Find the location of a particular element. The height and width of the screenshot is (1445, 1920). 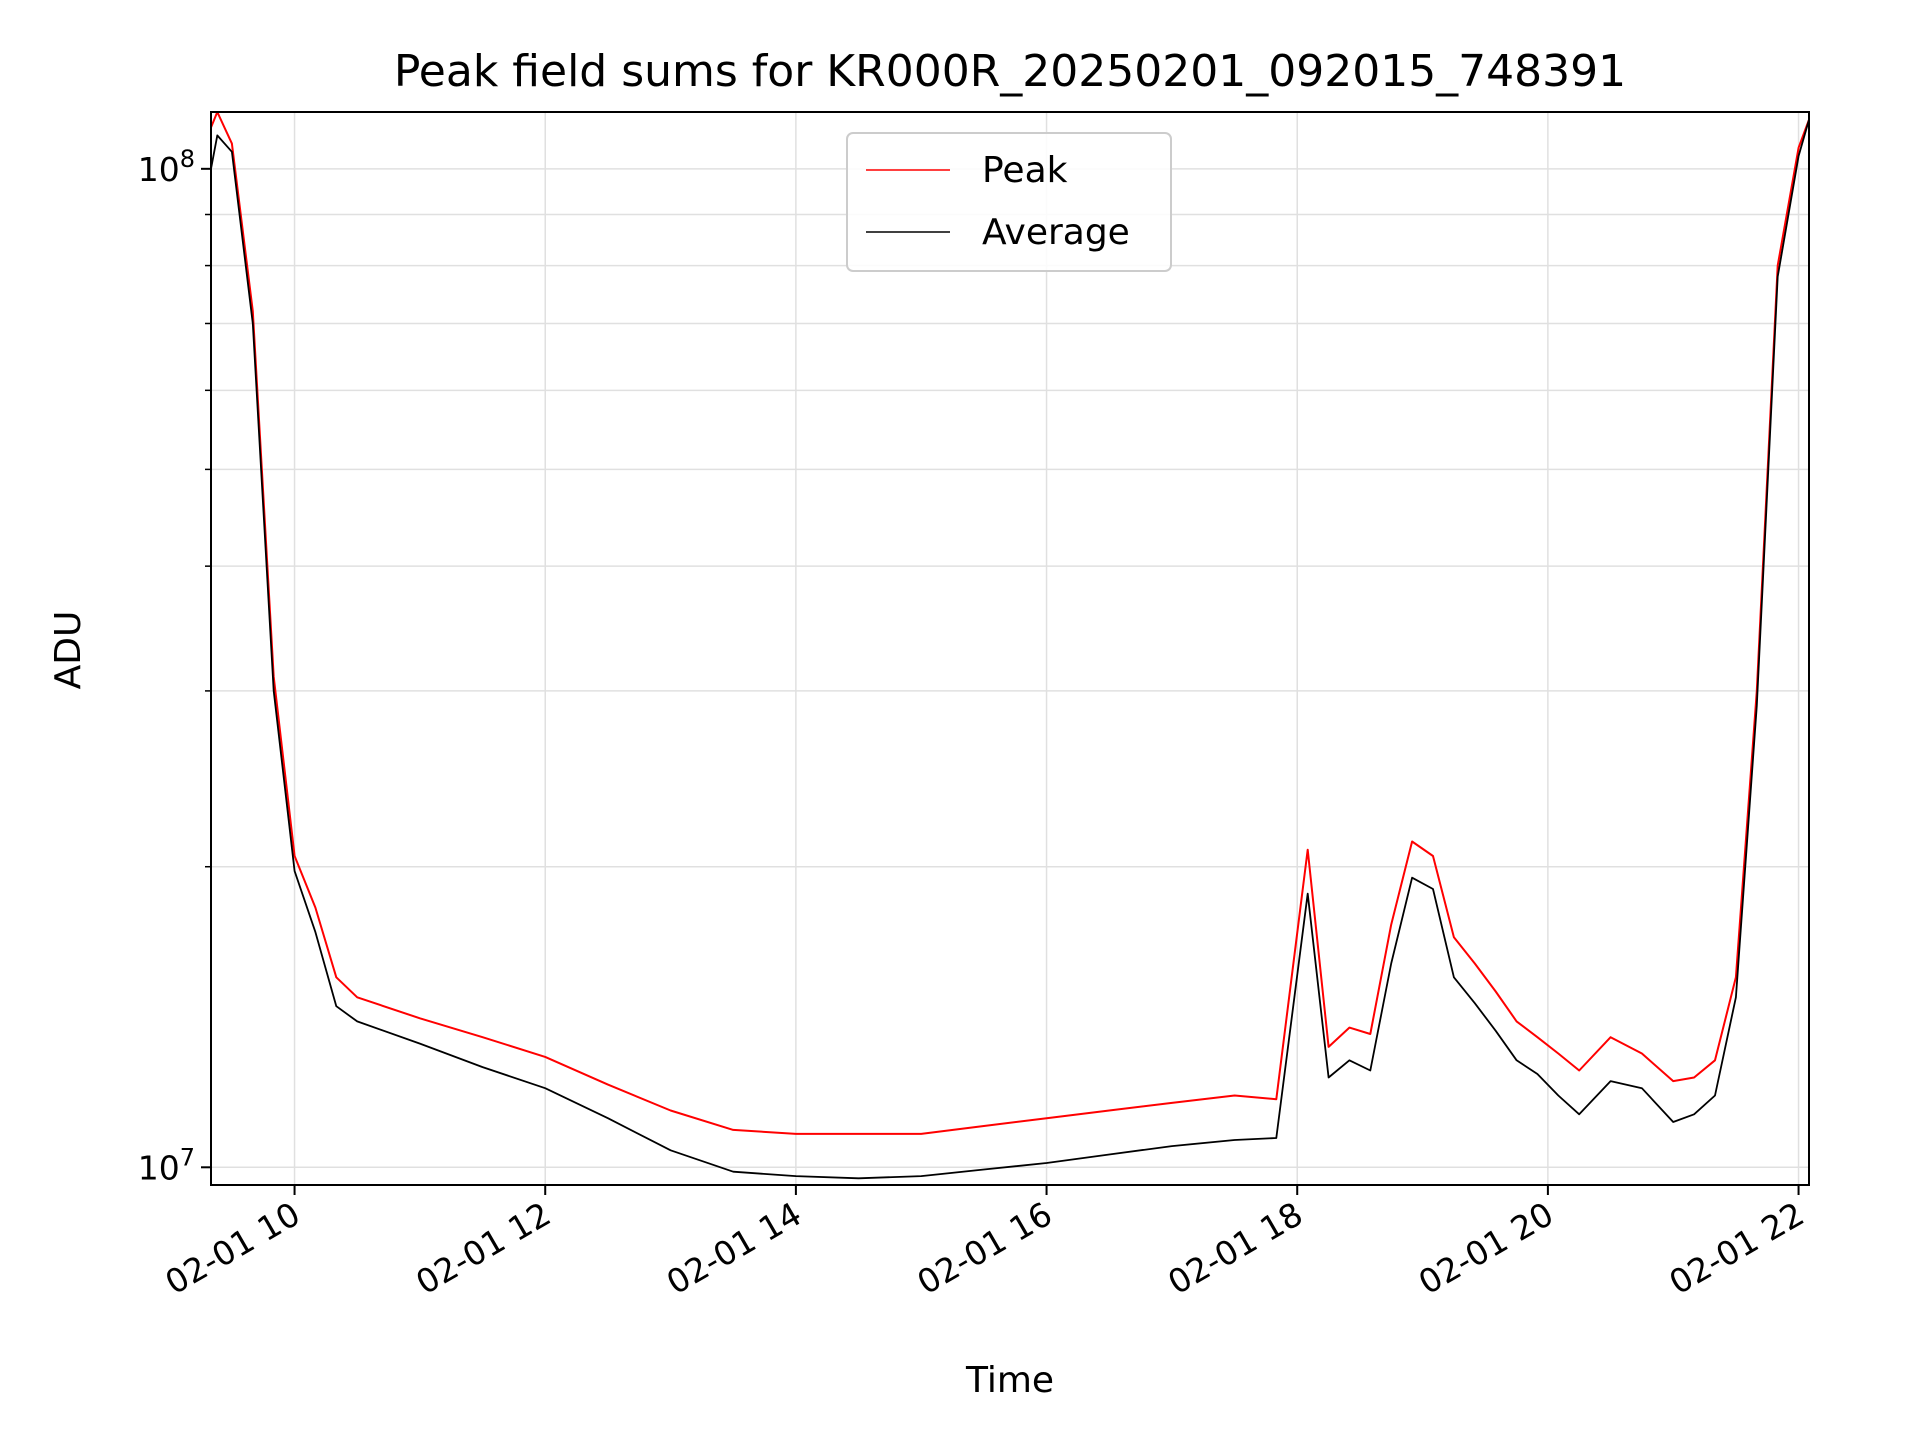

legend: Peak Average is located at coordinates (1009, 202).